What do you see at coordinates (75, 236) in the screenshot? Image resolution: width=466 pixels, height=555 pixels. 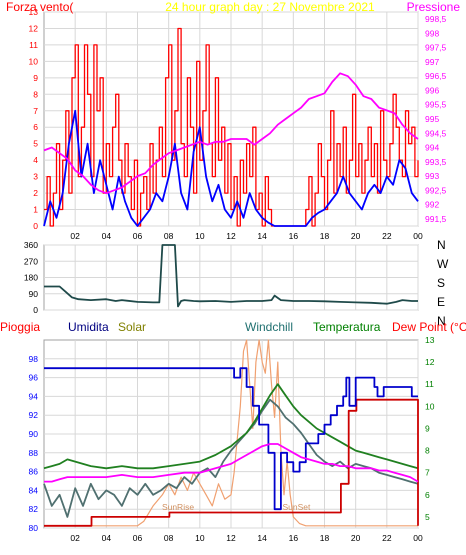 I see `x-tick-label: 02` at bounding box center [75, 236].